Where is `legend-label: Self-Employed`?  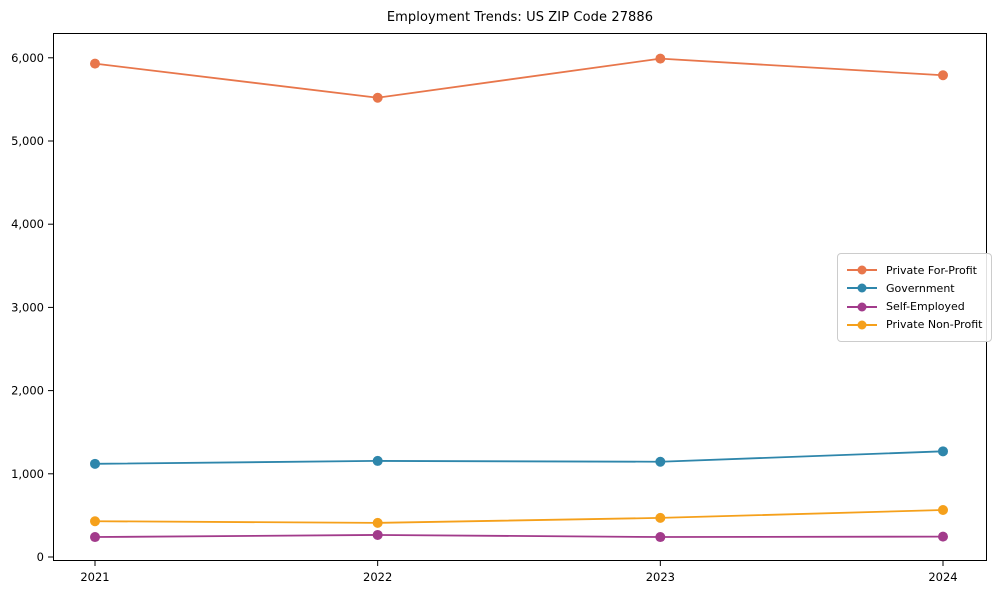
legend-label: Self-Employed is located at coordinates (925, 307).